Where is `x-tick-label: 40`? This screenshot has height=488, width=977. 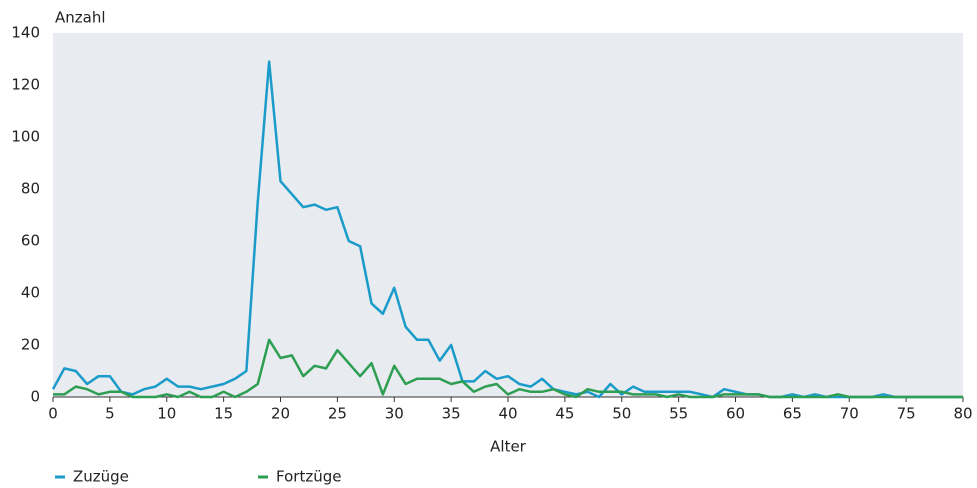
x-tick-label: 40 is located at coordinates (507, 414).